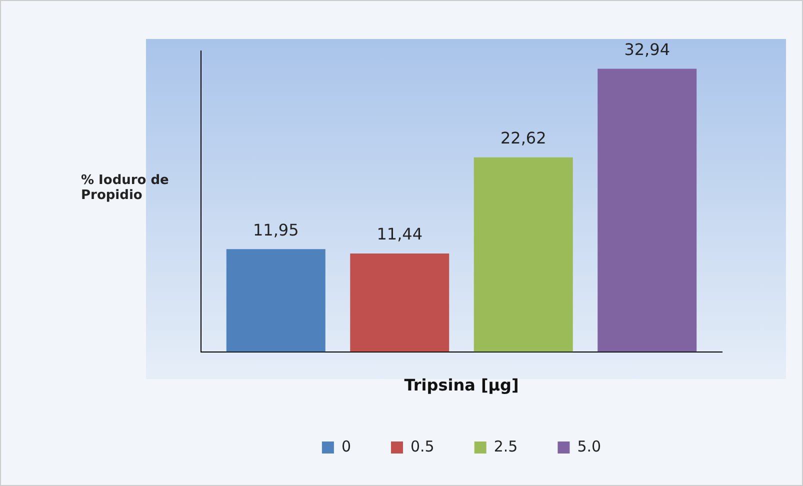  What do you see at coordinates (589, 446) in the screenshot?
I see `legend-label: 5.0` at bounding box center [589, 446].